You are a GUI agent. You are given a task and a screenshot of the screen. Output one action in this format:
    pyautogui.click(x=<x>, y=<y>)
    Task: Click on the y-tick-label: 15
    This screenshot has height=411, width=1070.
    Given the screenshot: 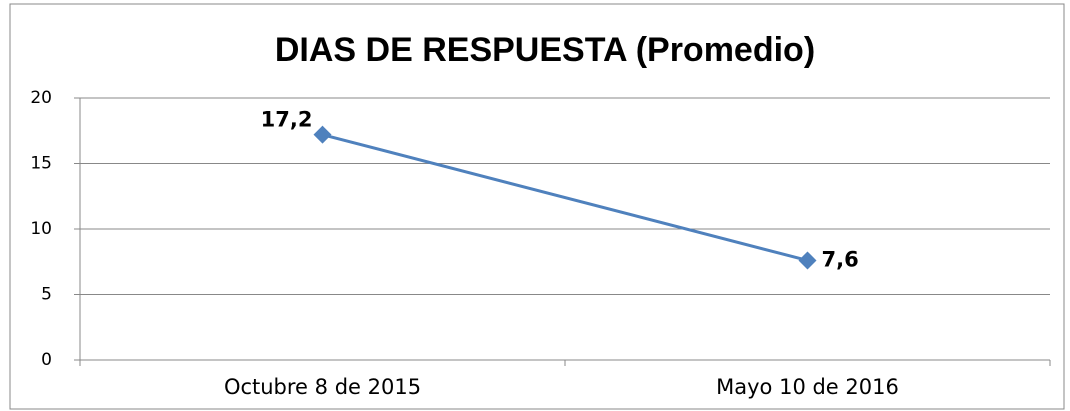 What is the action you would take?
    pyautogui.click(x=41, y=164)
    